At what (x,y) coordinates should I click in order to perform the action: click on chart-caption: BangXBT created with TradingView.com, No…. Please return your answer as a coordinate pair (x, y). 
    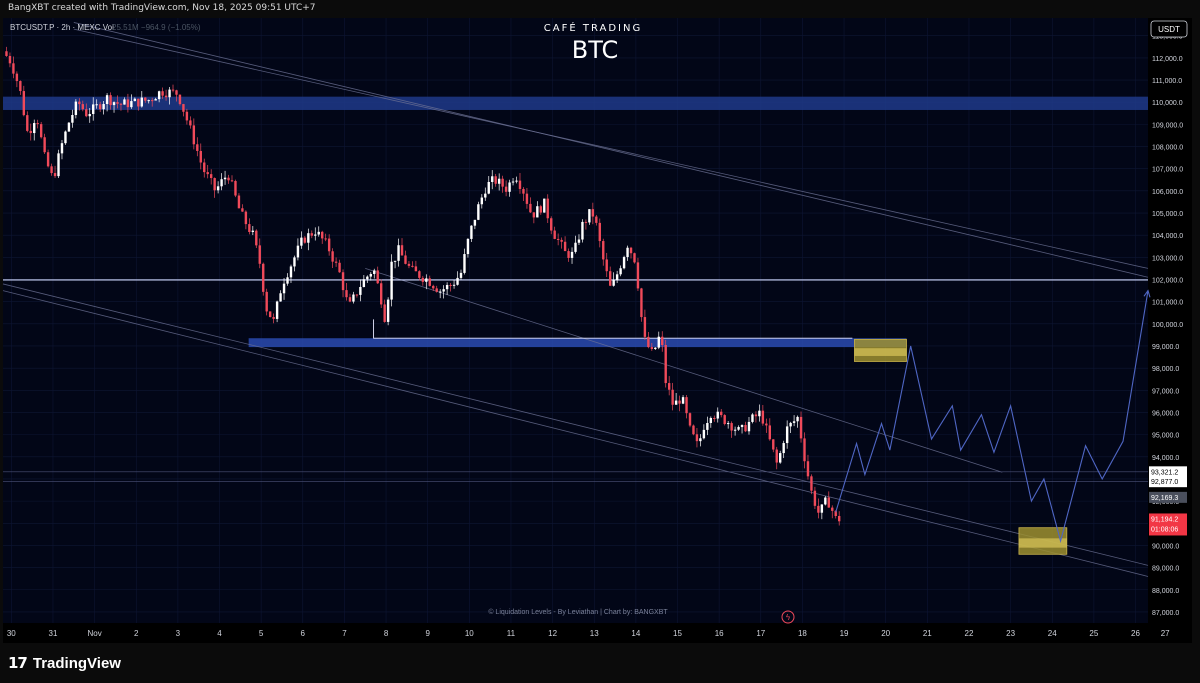
    Looking at the image, I should click on (162, 8).